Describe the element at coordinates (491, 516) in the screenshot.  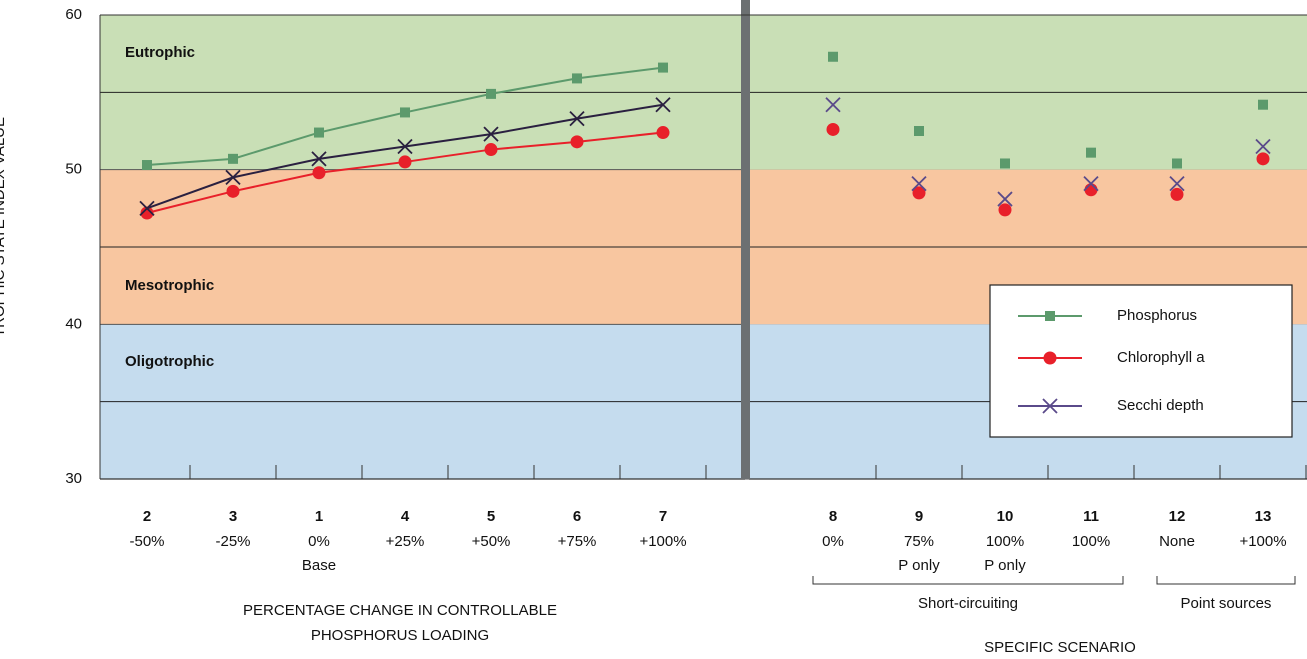
I see `x-tick-label: 5` at that location.